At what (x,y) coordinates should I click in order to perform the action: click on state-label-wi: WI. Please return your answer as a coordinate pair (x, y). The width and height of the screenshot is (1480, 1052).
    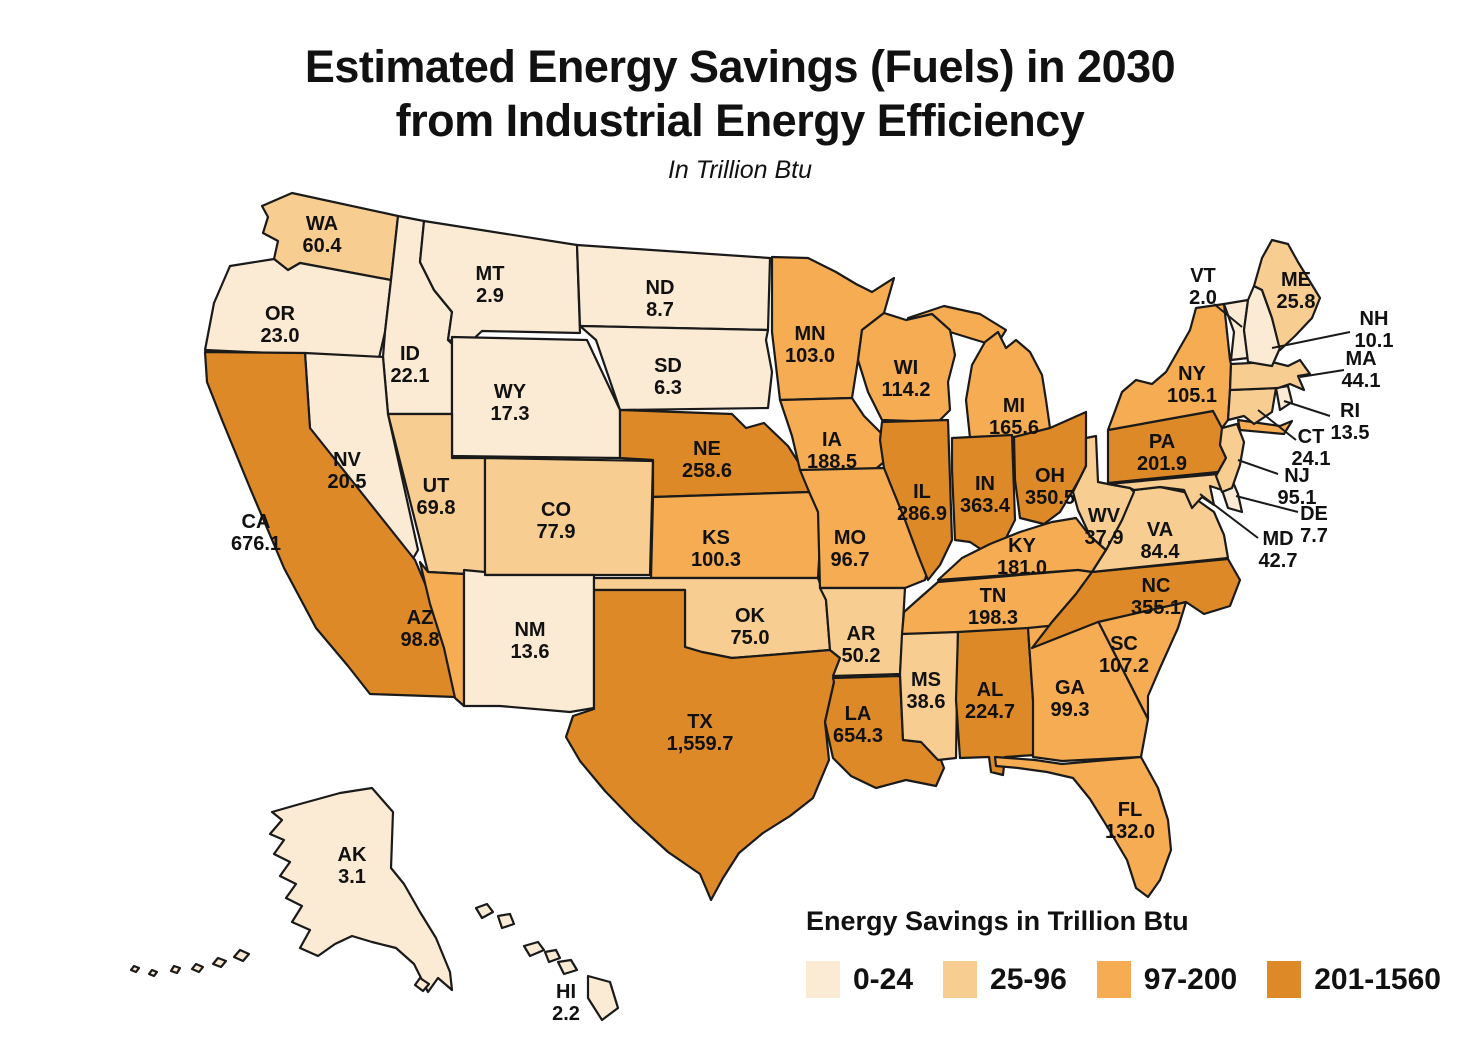
    Looking at the image, I should click on (906, 368).